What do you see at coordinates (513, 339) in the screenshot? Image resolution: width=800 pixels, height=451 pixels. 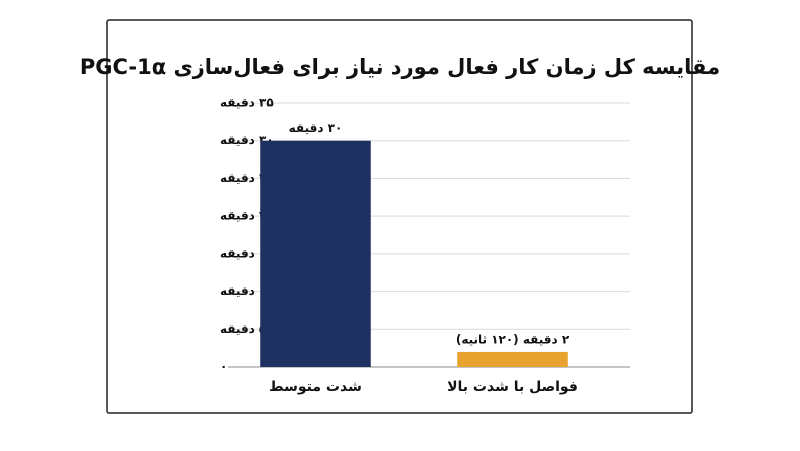 I see `value-label: ۲ دقیقه (۱۲۰ ثانیه)` at bounding box center [513, 339].